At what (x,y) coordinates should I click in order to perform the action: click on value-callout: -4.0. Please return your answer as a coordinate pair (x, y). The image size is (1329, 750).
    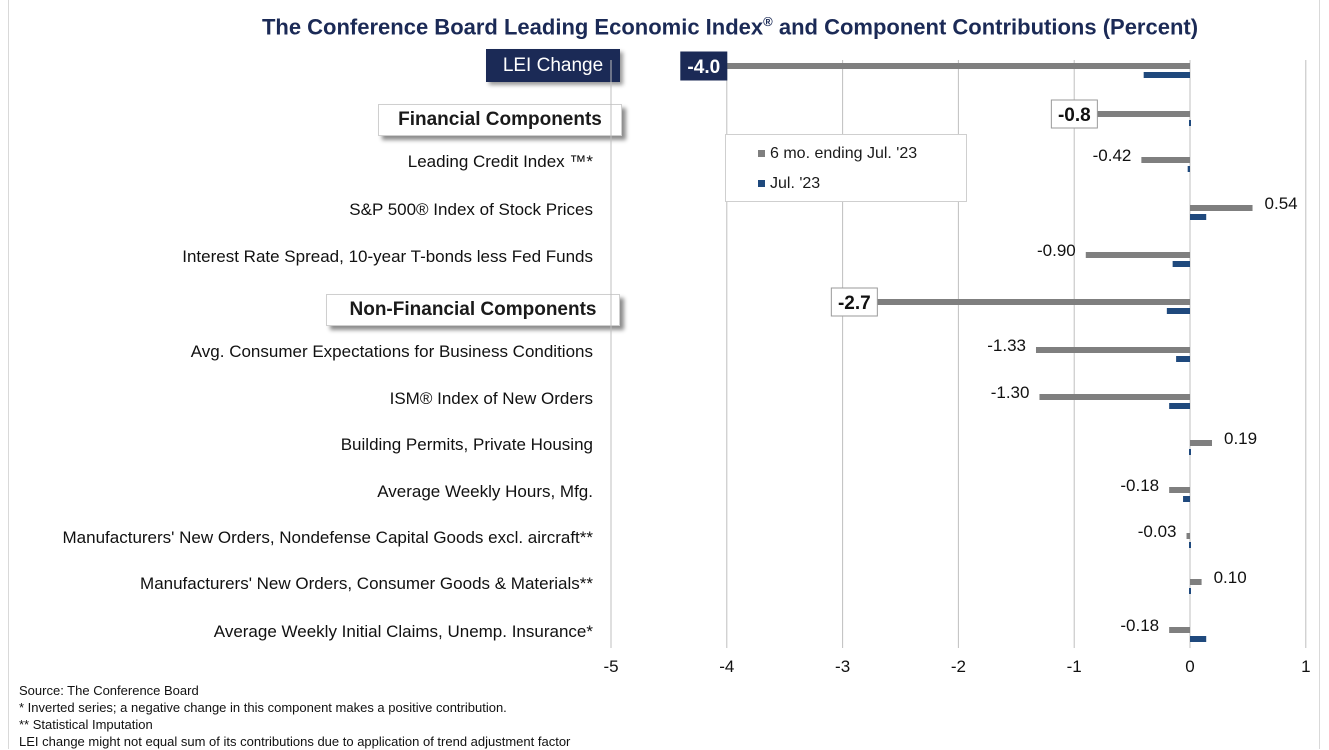
    Looking at the image, I should click on (704, 66).